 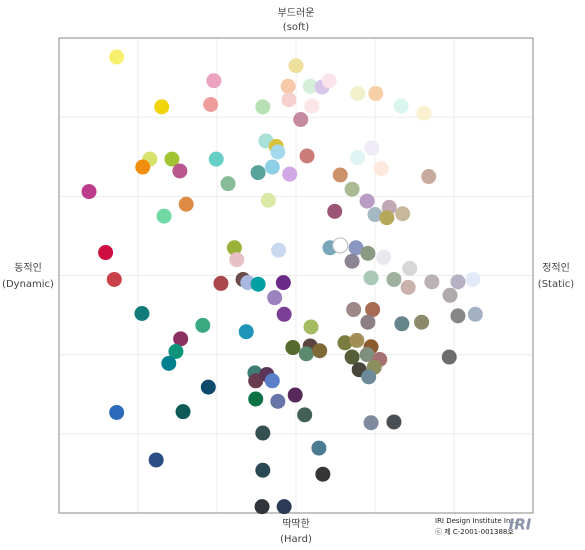 What do you see at coordinates (296, 539) in the screenshot?
I see `bottom-label-en: (Hard)` at bounding box center [296, 539].